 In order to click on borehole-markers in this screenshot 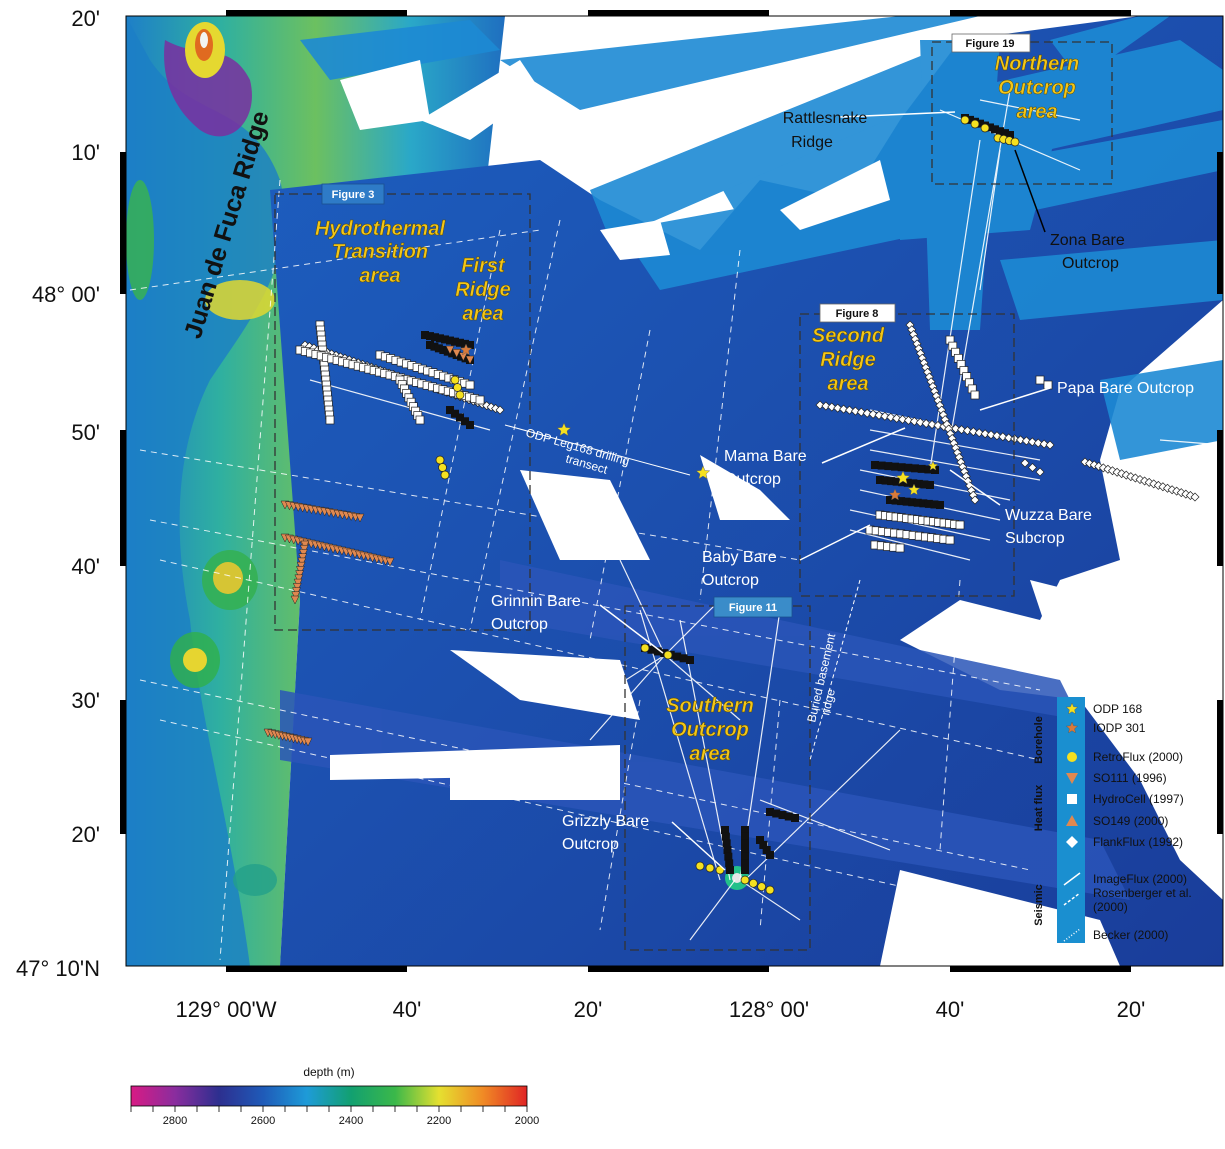, I will do `click(699, 422)`.